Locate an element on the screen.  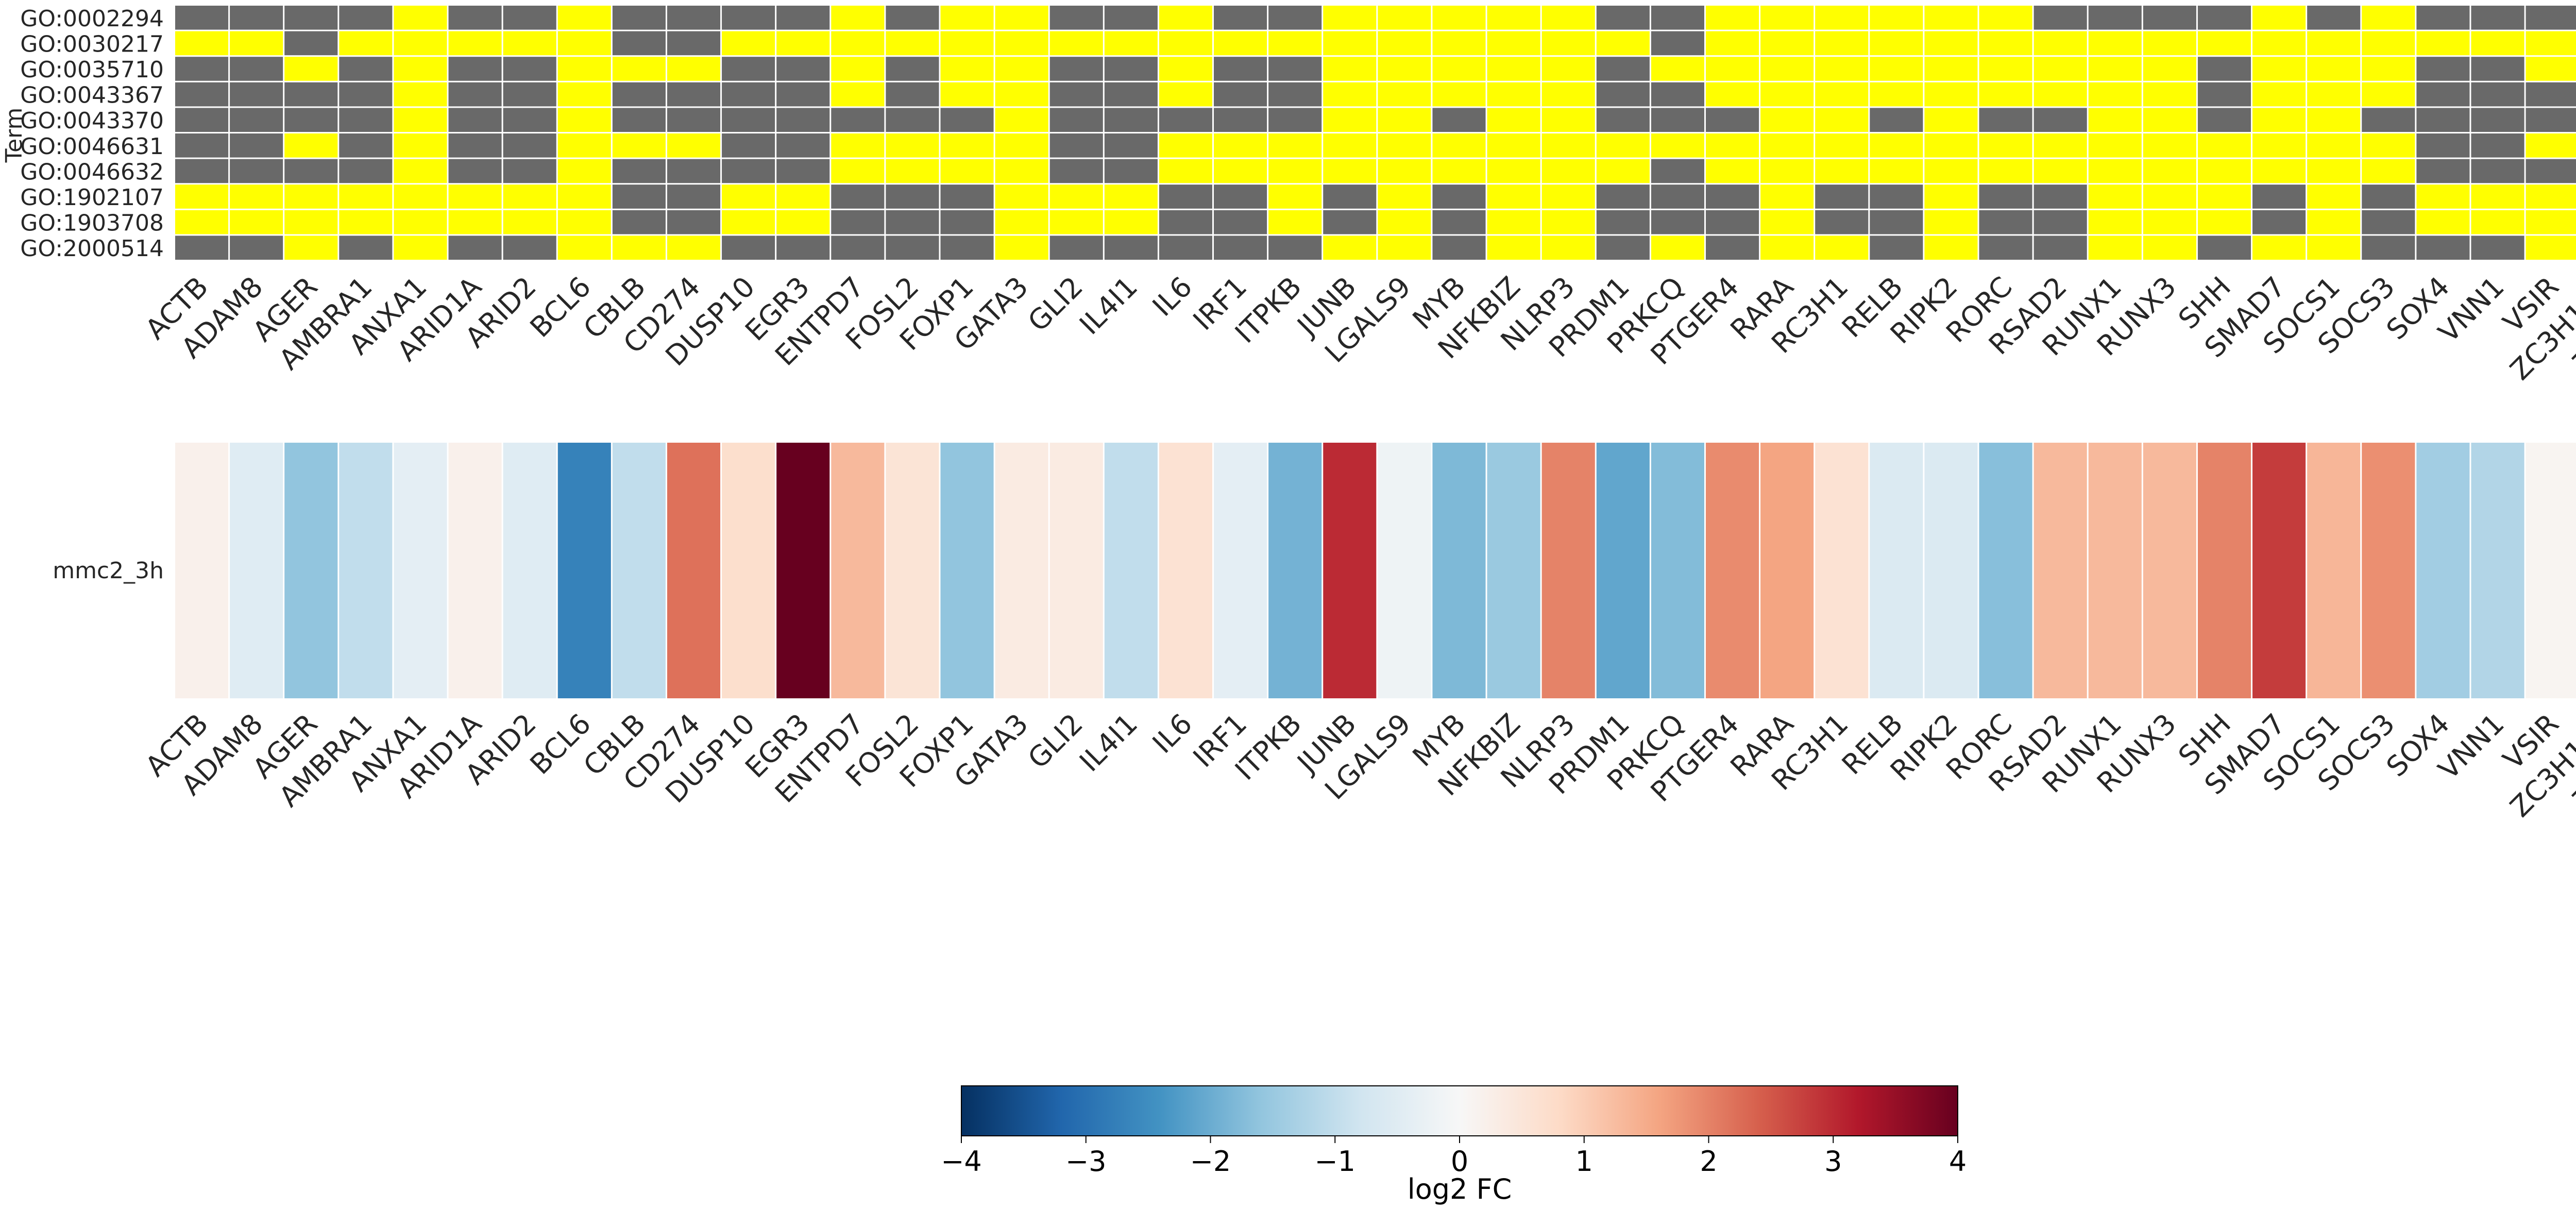
condition-row-label: mmc2_3h is located at coordinates (108, 571).